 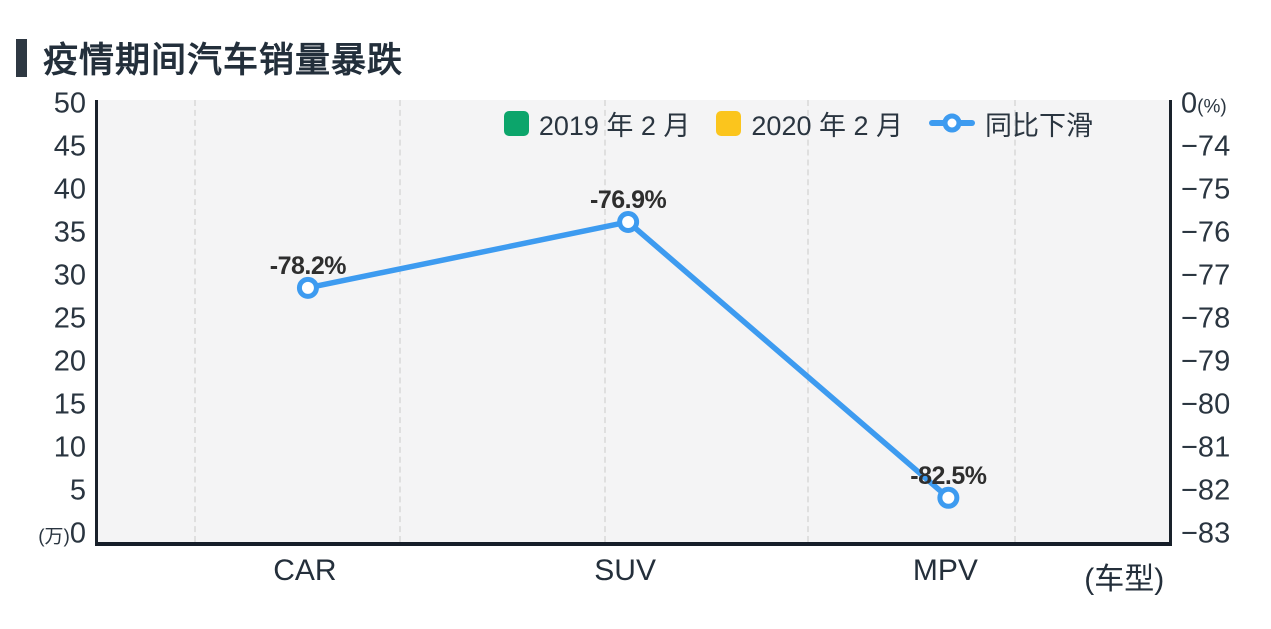 What do you see at coordinates (1206, 146) in the screenshot?
I see `y-right-tick: −74` at bounding box center [1206, 146].